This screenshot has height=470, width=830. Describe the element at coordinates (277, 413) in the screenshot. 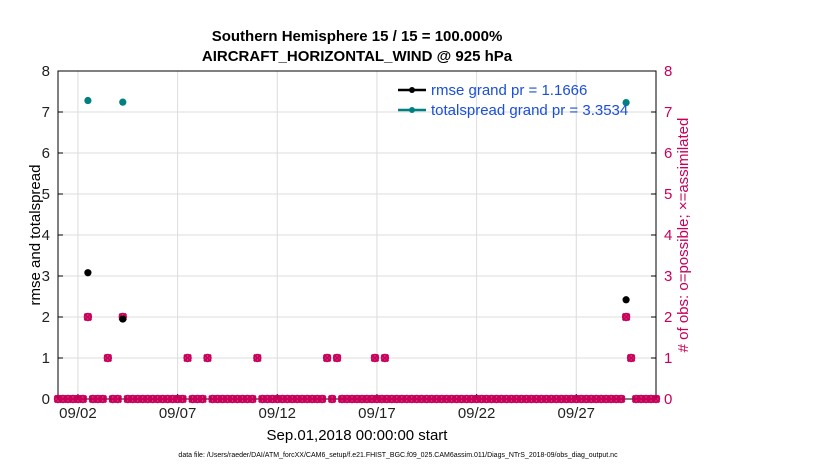

I see `x-tick-label: 09/12` at that location.